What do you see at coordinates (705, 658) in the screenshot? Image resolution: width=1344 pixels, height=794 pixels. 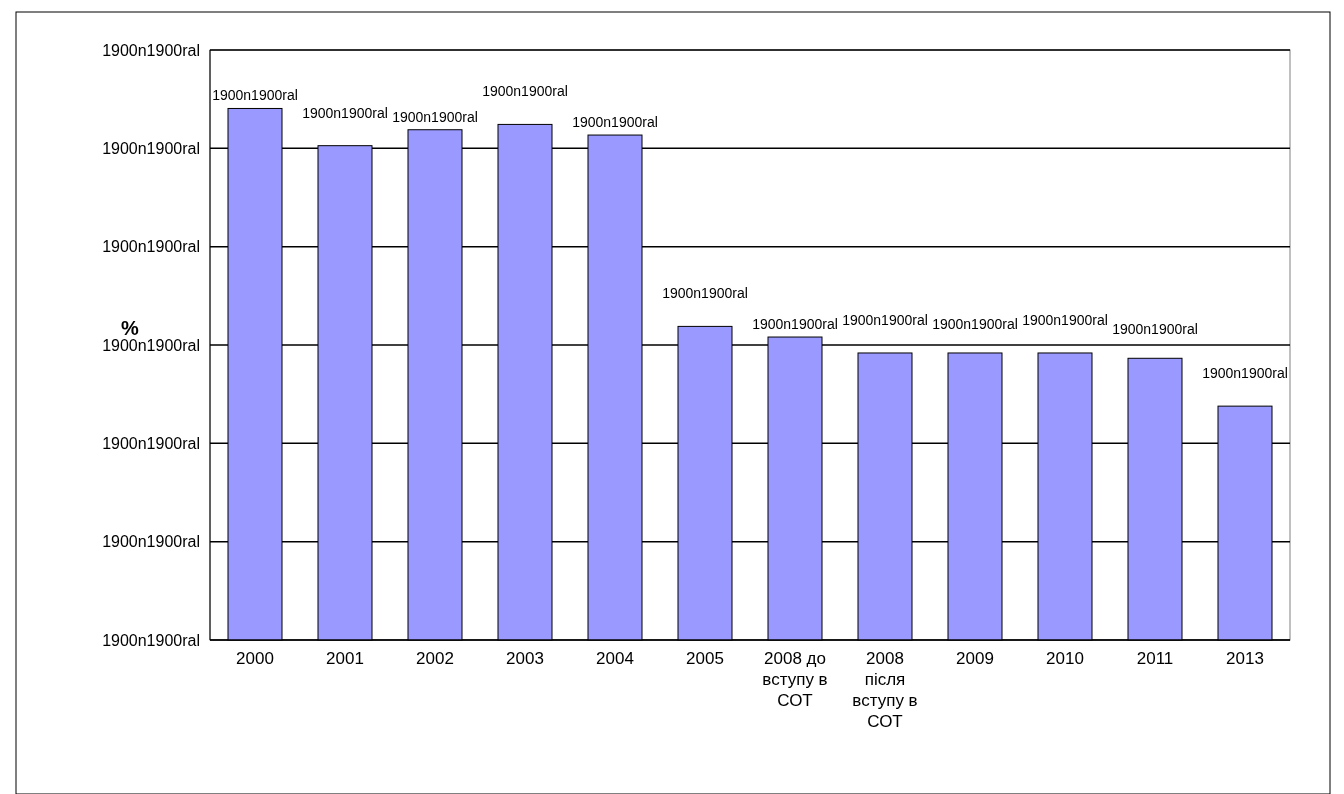 I see `x-tick-label: 2005` at bounding box center [705, 658].